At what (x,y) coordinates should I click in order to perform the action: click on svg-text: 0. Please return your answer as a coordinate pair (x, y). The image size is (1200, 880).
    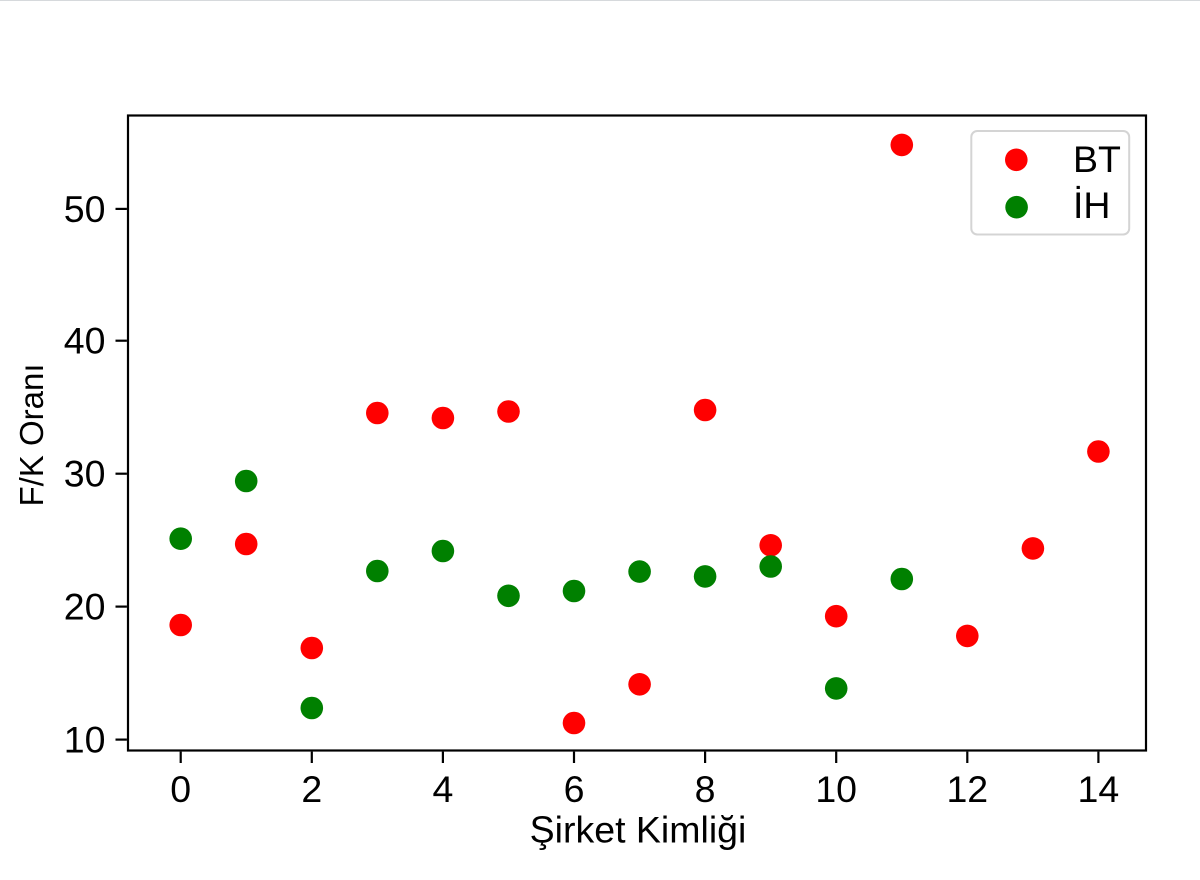
    Looking at the image, I should click on (180, 789).